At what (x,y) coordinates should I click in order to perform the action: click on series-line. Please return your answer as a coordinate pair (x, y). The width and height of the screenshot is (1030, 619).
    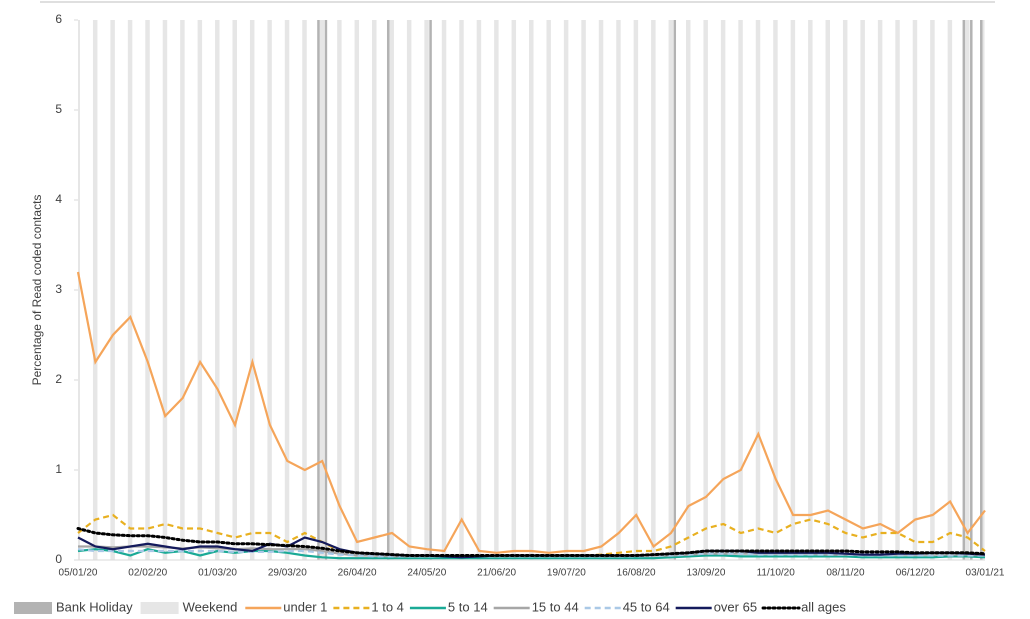
    Looking at the image, I should click on (531, 542).